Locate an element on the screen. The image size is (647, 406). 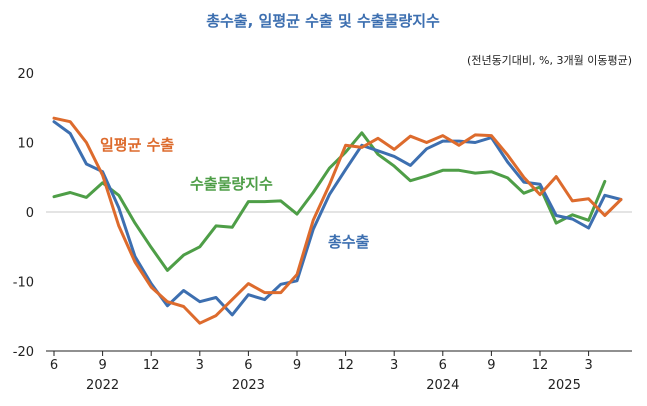
year-label: 2022 is located at coordinates (102, 385).